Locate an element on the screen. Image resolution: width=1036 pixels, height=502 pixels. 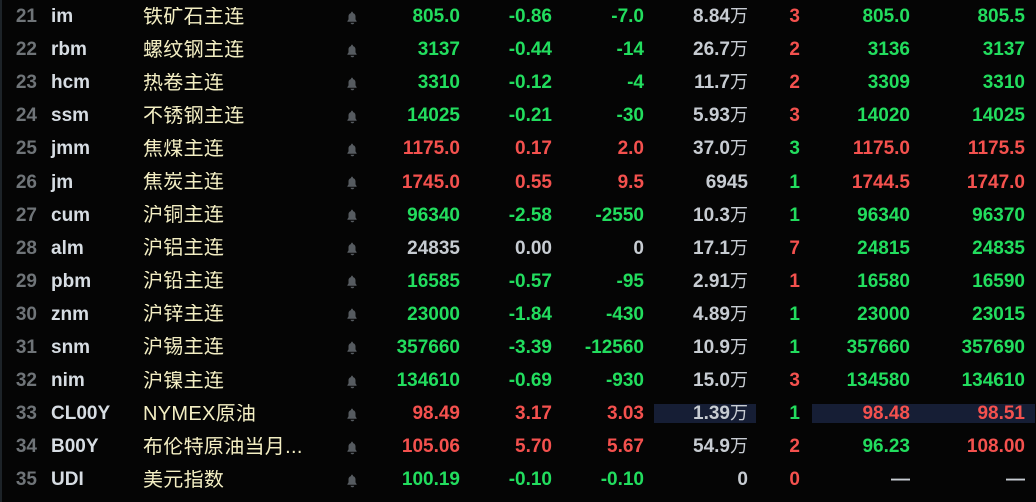
bid-price: 805.0 is located at coordinates (886, 17).